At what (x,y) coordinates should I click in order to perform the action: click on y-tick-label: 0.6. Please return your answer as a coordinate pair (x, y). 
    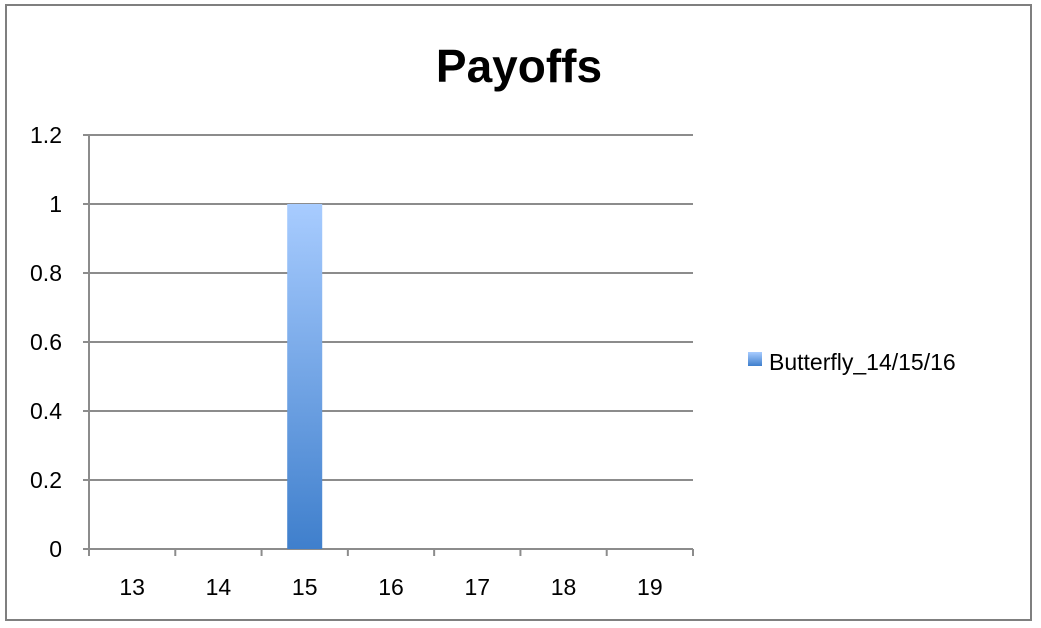
    Looking at the image, I should click on (46, 342).